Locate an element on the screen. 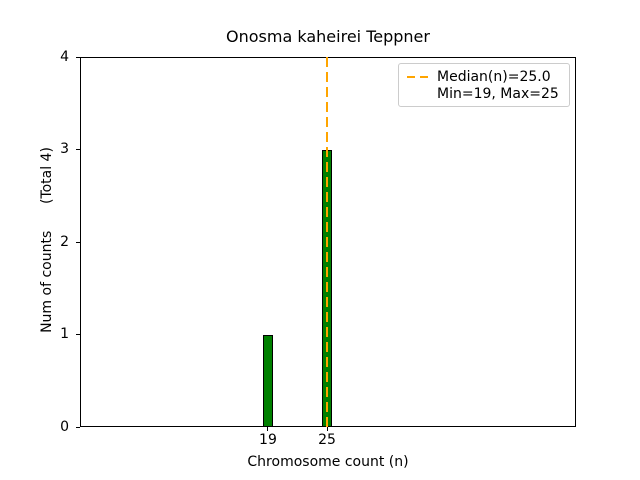 This screenshot has width=640, height=480. legend-symbol-spacer is located at coordinates (418, 94).